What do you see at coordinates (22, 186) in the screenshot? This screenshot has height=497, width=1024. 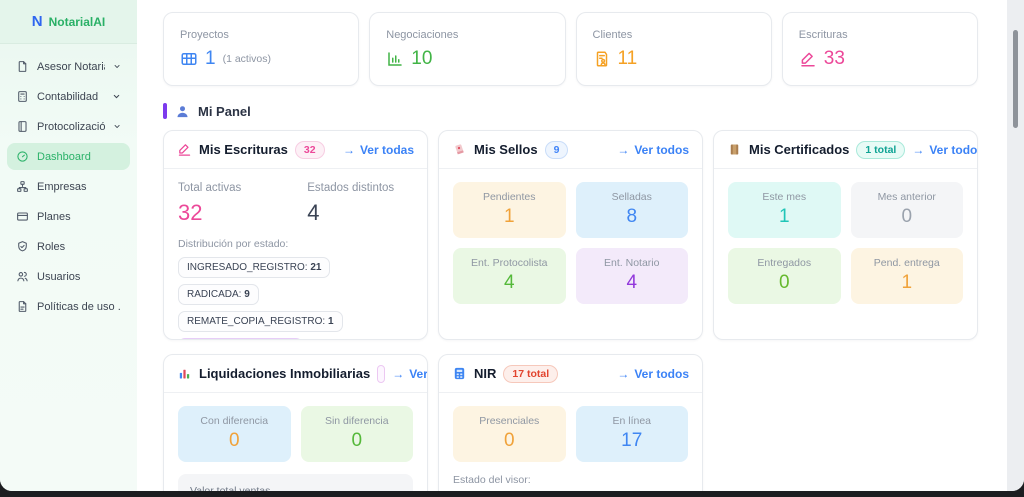 I see `sitemap-icon` at bounding box center [22, 186].